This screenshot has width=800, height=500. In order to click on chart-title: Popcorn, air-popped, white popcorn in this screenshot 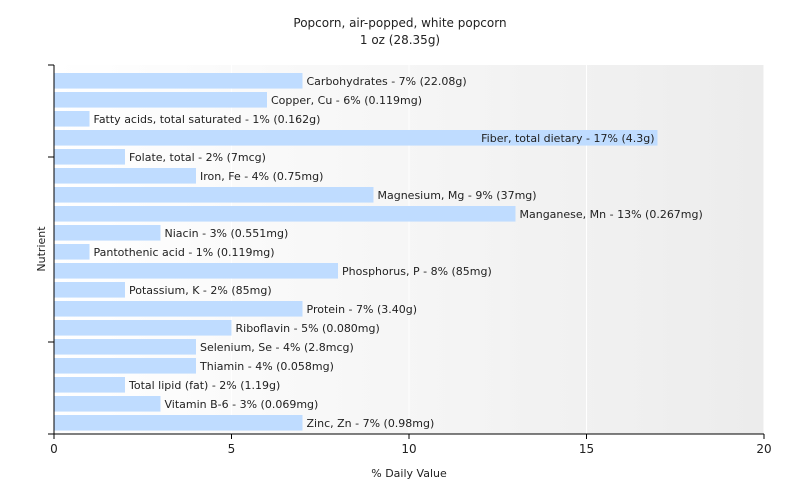, I will do `click(399, 23)`.